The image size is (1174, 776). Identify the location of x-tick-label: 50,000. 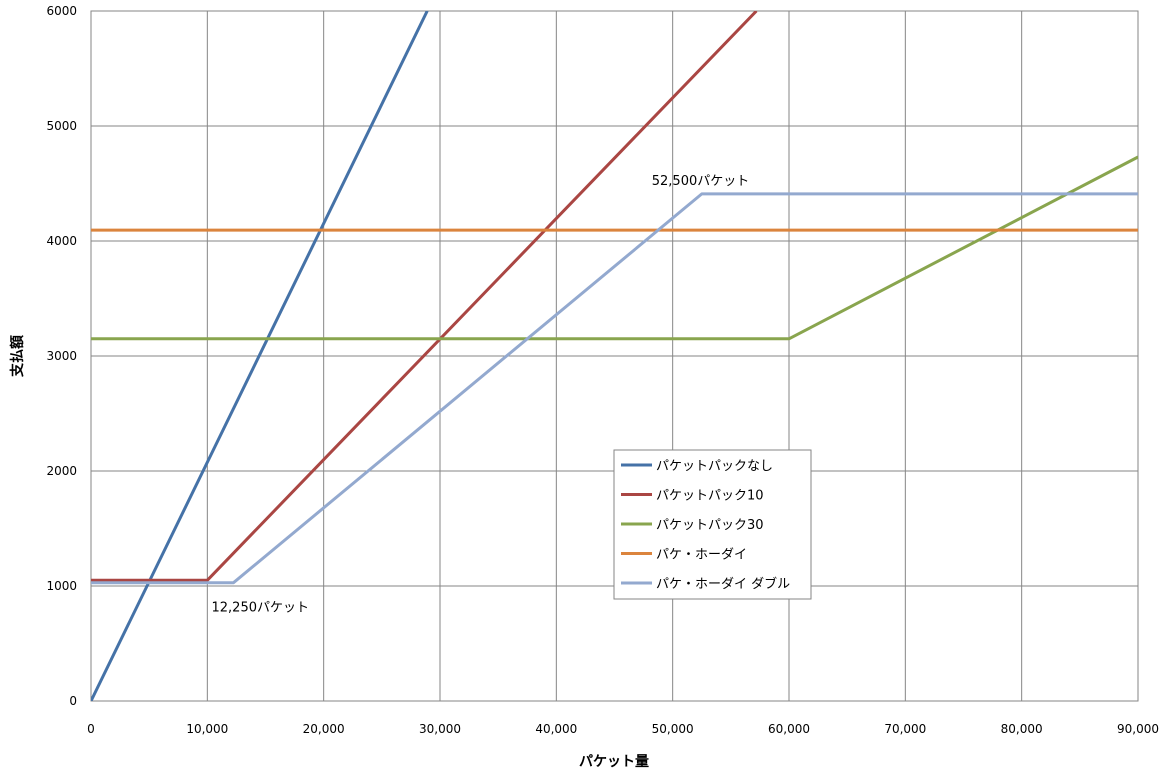
(673, 729).